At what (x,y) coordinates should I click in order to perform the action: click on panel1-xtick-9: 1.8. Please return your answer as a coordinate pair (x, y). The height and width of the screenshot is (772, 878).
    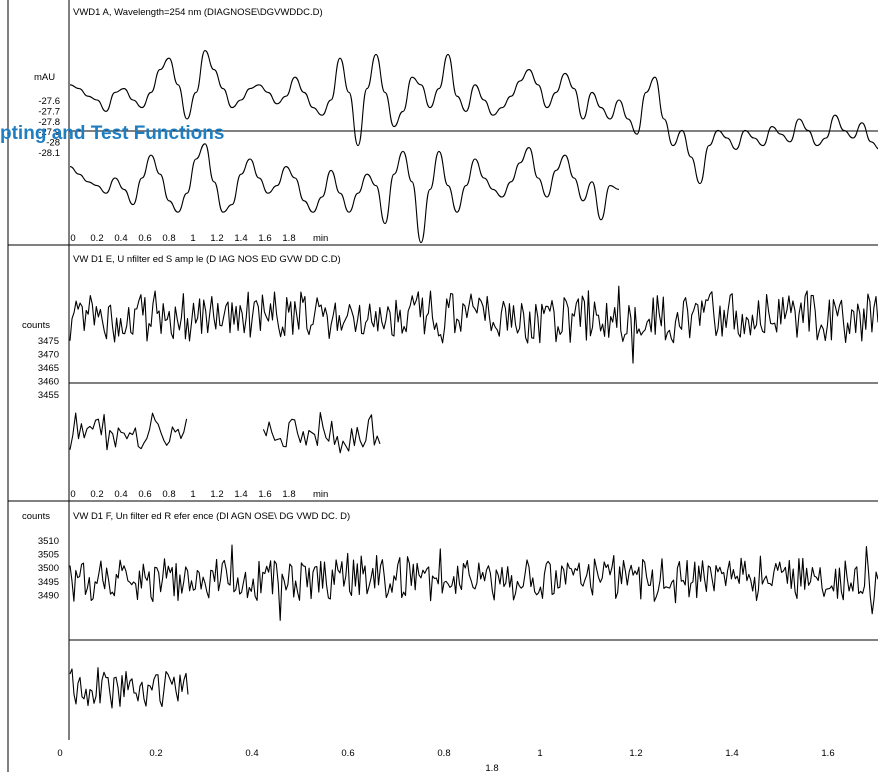
    Looking at the image, I should click on (288, 238).